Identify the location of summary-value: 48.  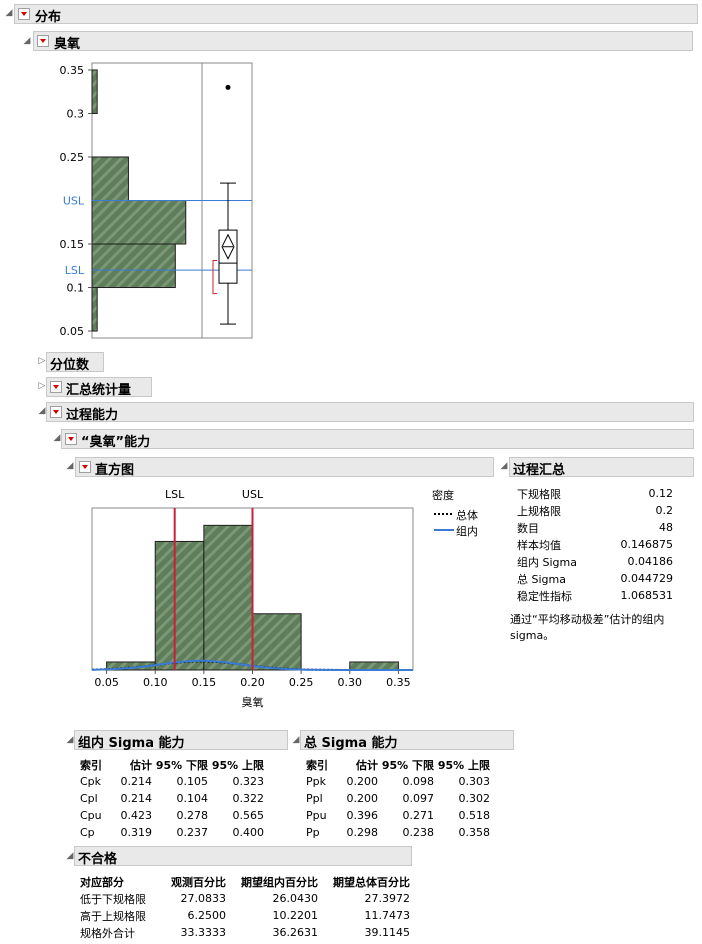
(666, 527).